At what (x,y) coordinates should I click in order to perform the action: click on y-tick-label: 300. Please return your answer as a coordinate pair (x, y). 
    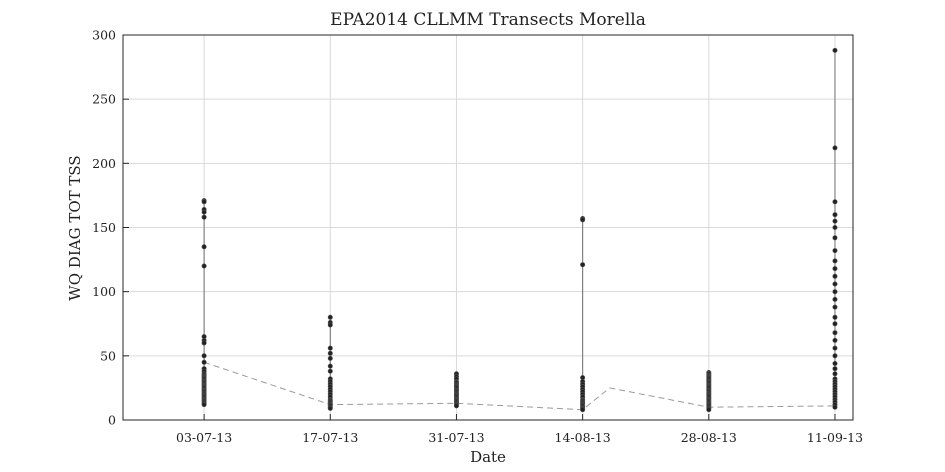
    Looking at the image, I should click on (104, 35).